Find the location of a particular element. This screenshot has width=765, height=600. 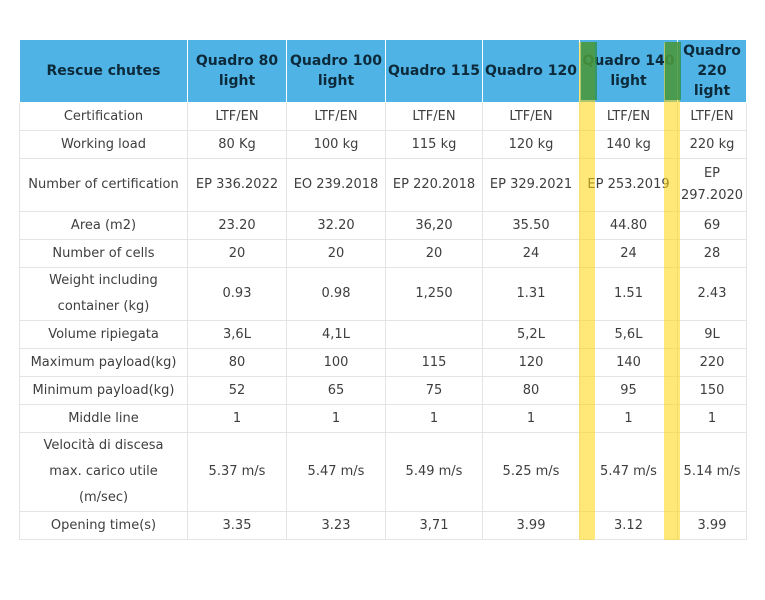

table-cell: 5,2L is located at coordinates (531, 334).